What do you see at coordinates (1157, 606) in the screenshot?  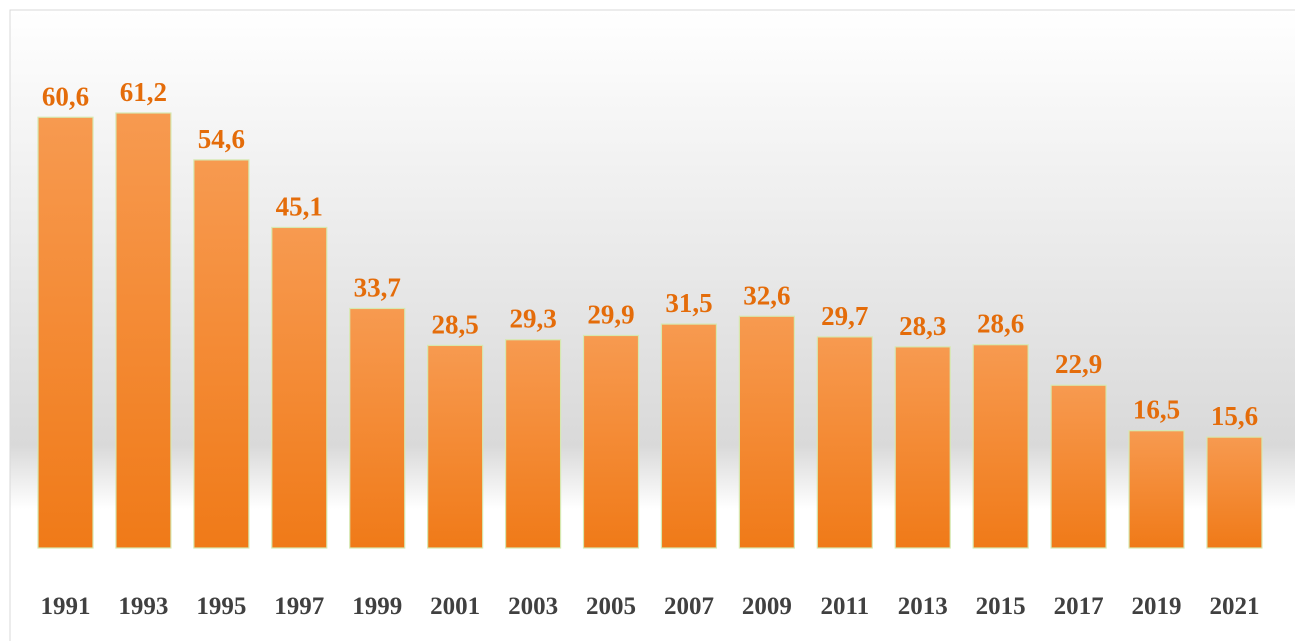 I see `x-tick-label: 2019` at bounding box center [1157, 606].